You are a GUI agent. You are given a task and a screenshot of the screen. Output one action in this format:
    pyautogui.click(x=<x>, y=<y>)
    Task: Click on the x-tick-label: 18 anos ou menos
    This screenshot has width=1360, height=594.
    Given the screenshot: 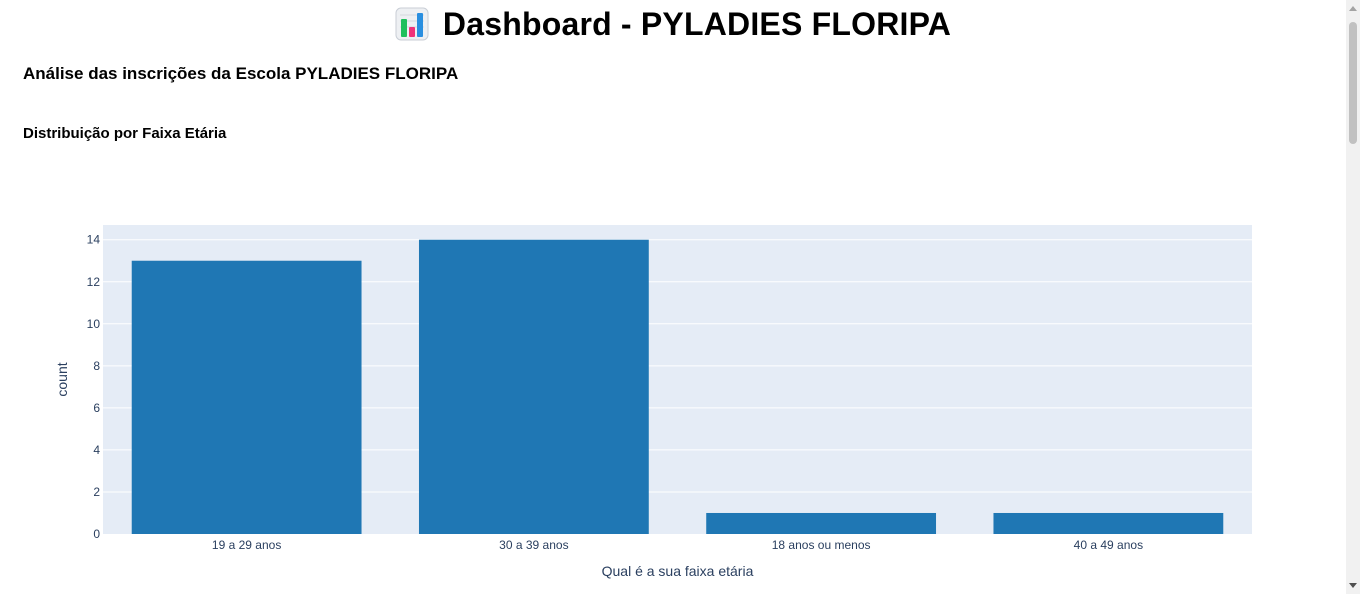 What is the action you would take?
    pyautogui.click(x=821, y=545)
    